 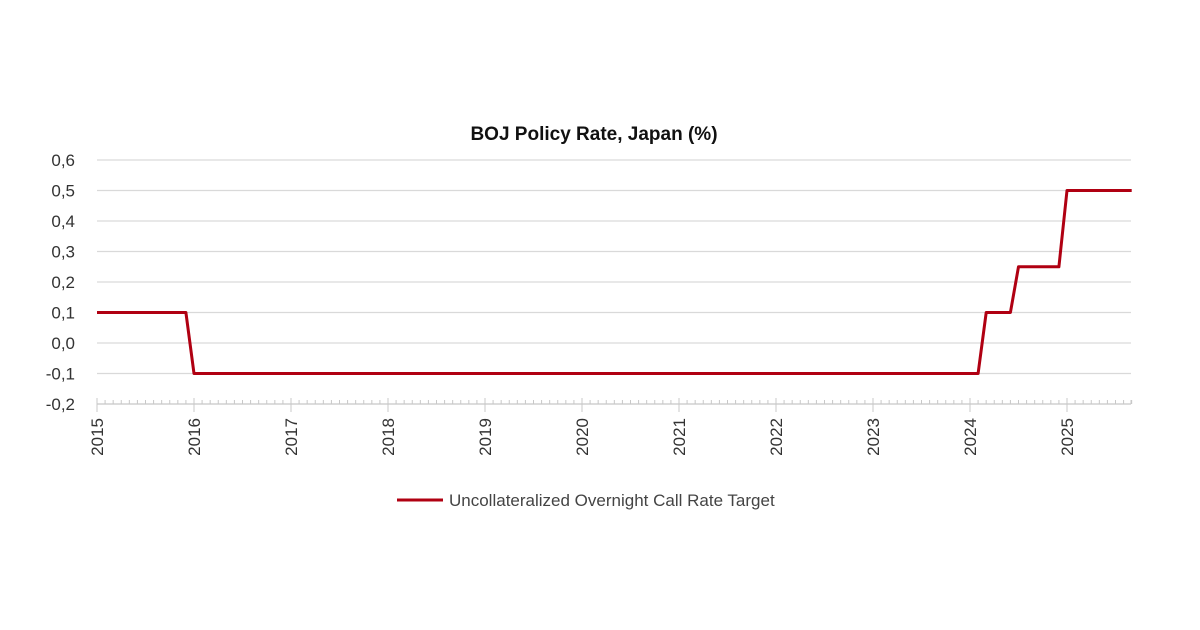 I want to click on x-tick-label: 2015, so click(x=97, y=437).